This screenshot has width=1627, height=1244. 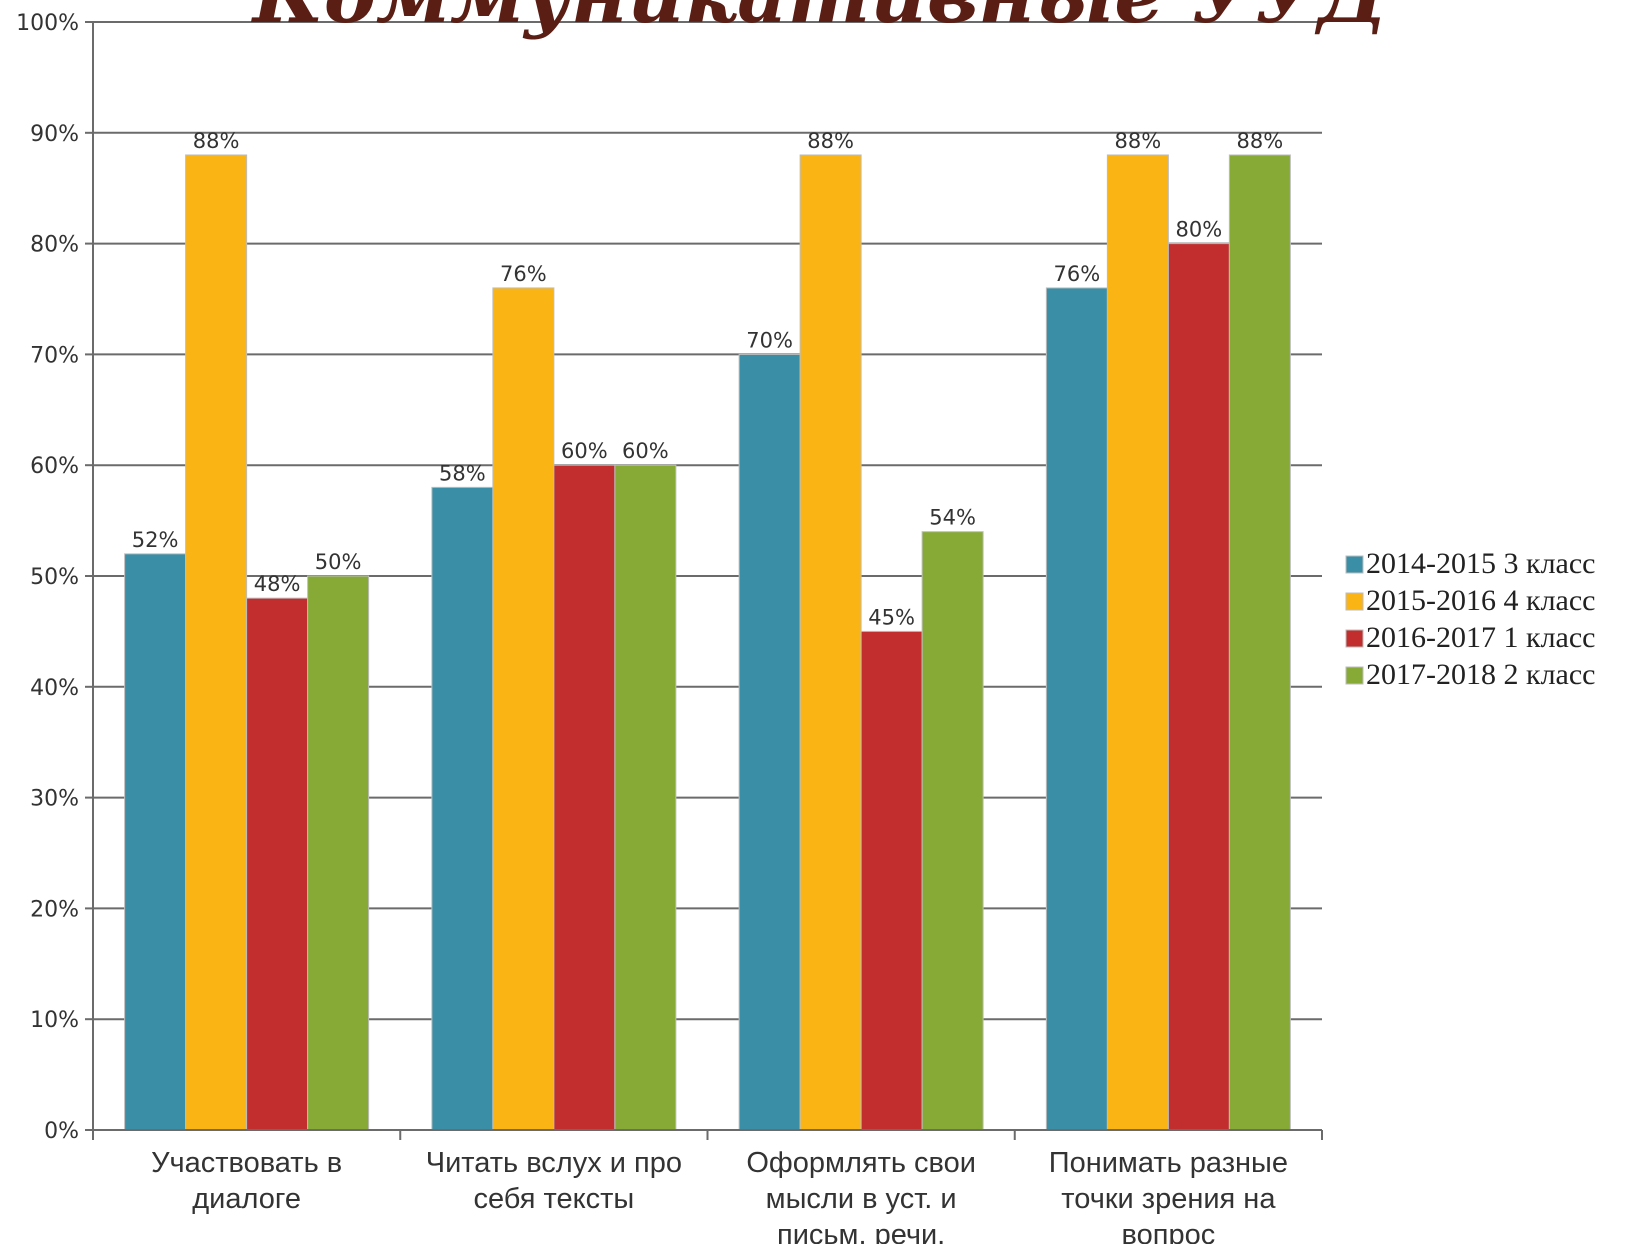 I want to click on y-tick-label: 60%, so click(x=54, y=466).